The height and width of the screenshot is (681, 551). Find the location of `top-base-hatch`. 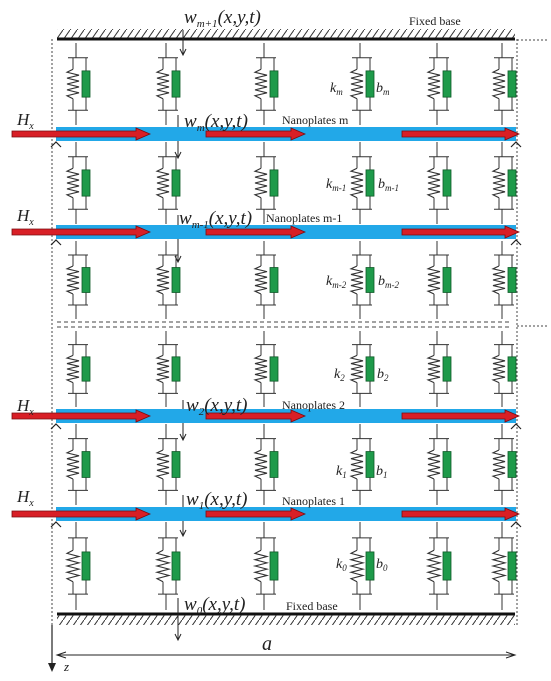

top-base-hatch is located at coordinates (286, 34).